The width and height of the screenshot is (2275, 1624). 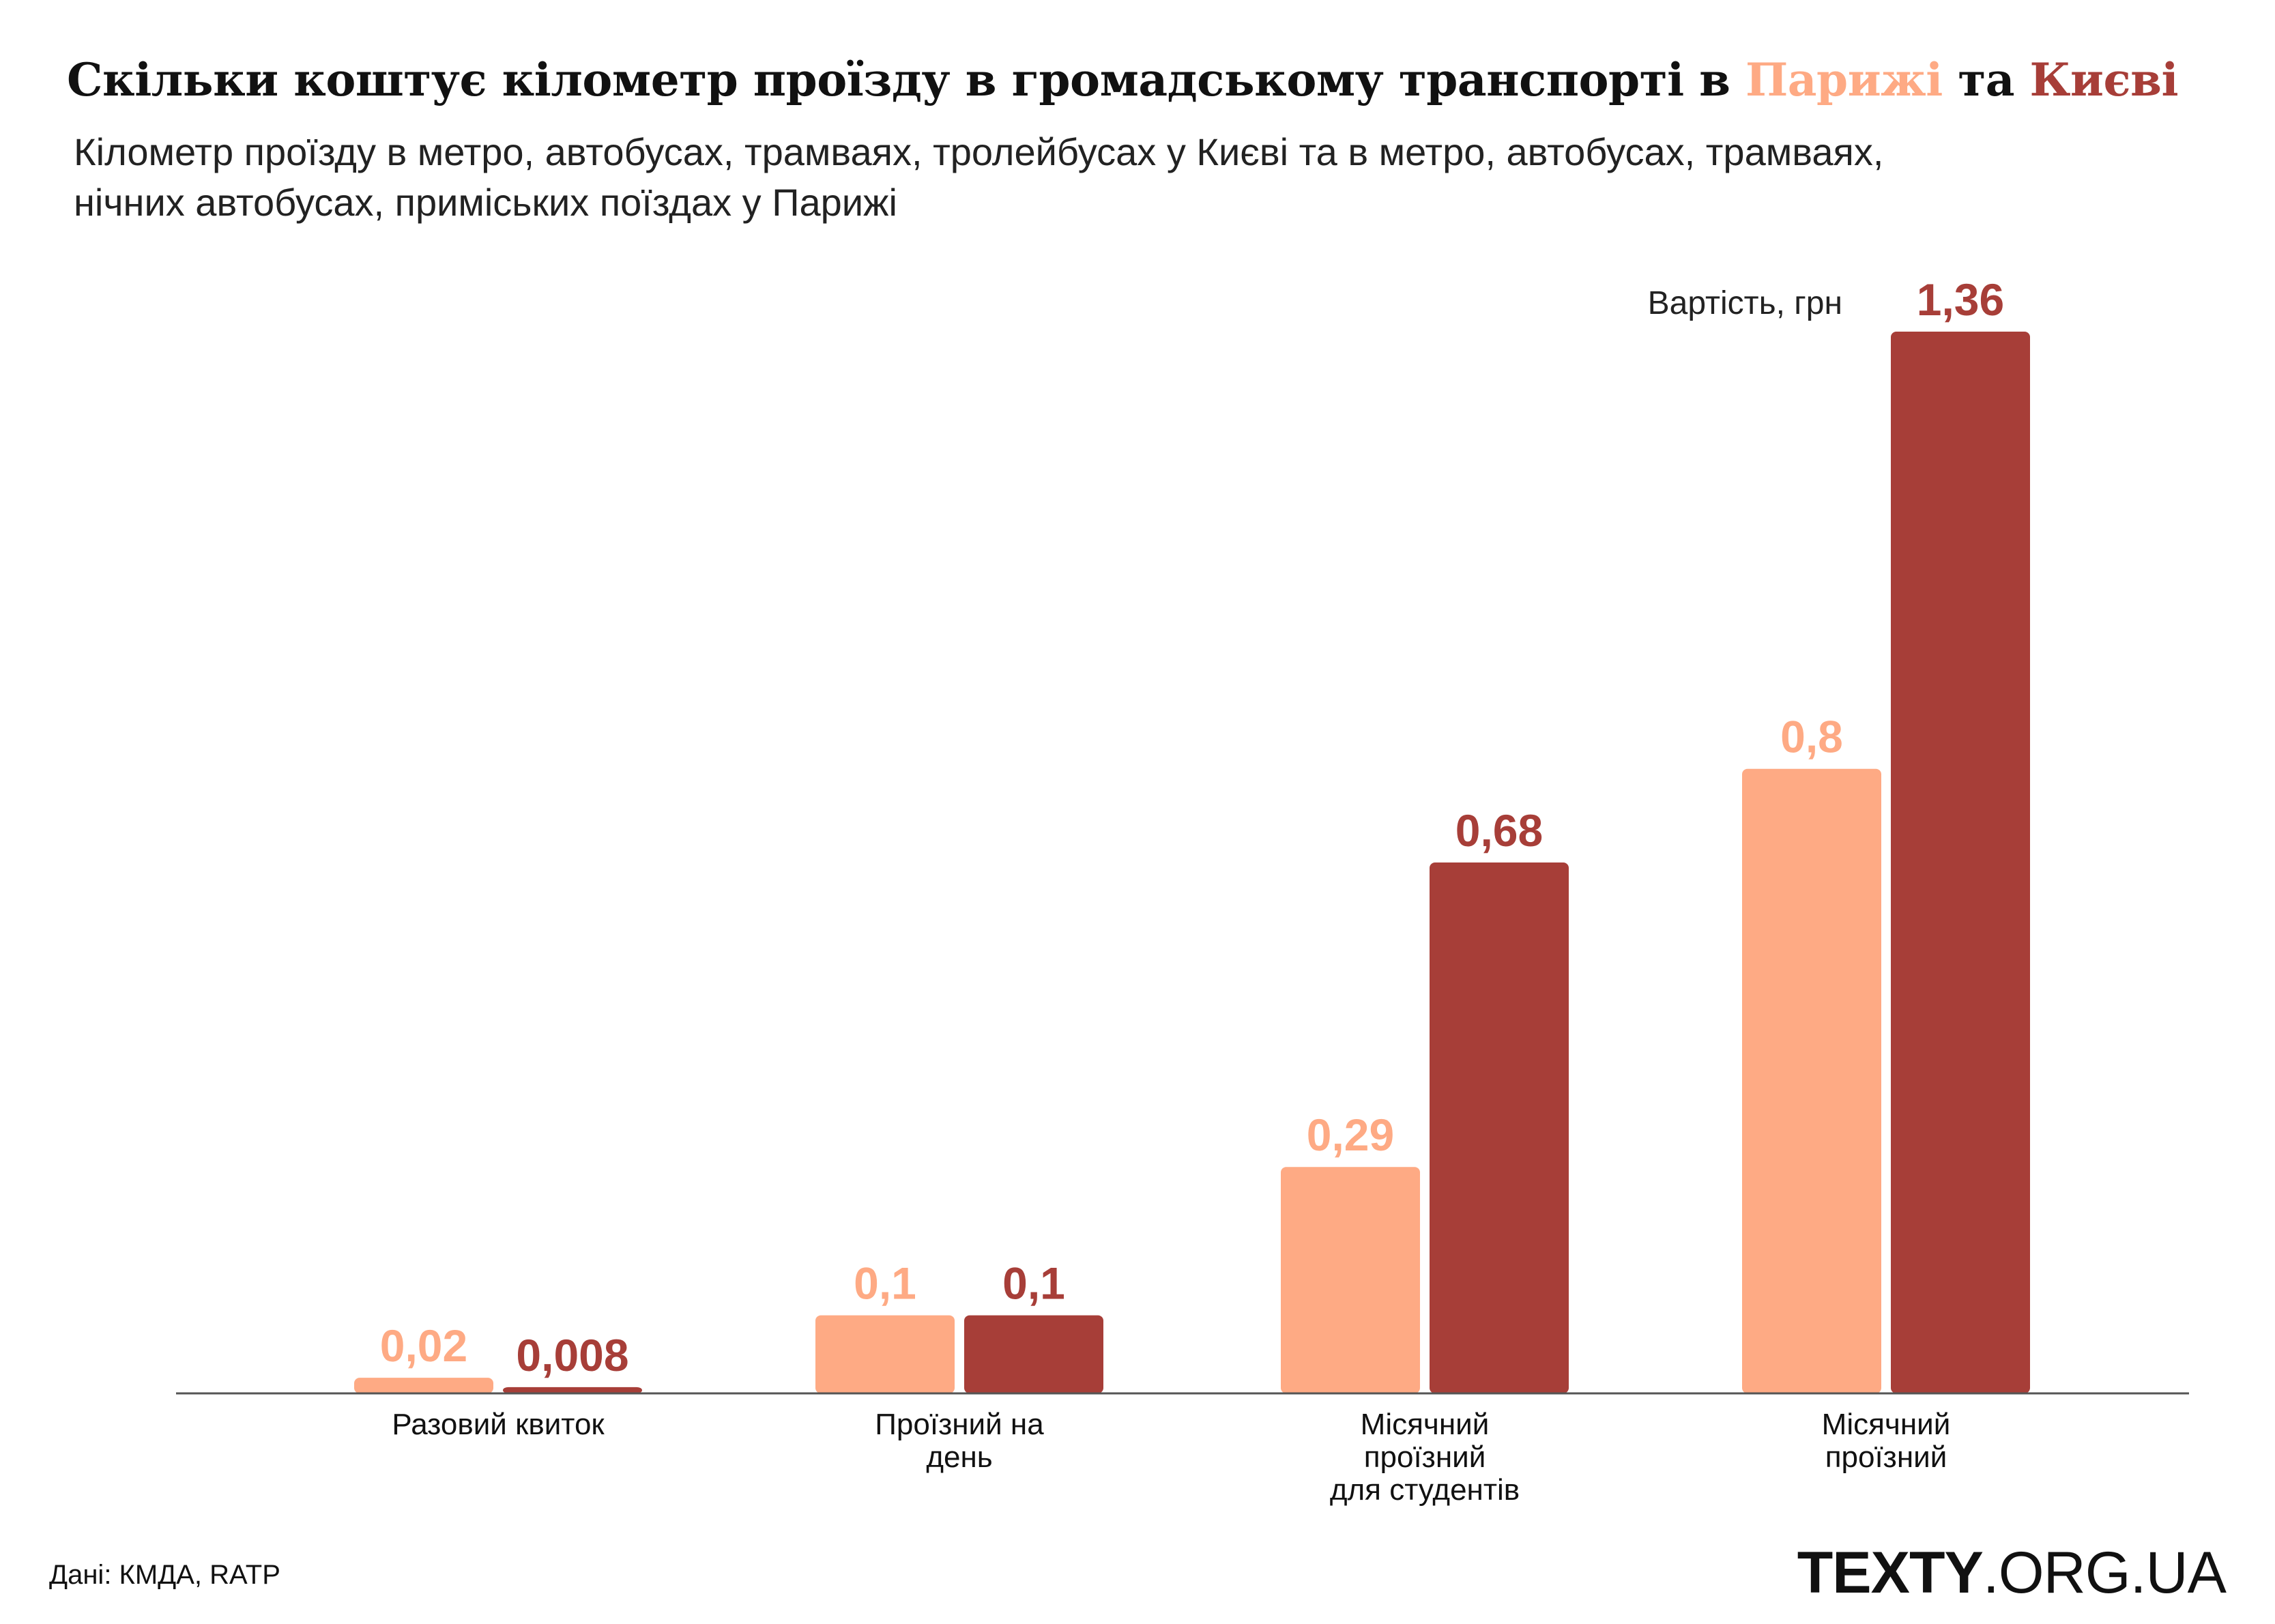 What do you see at coordinates (1844, 79) in the screenshot?
I see `title-paris: Парижі` at bounding box center [1844, 79].